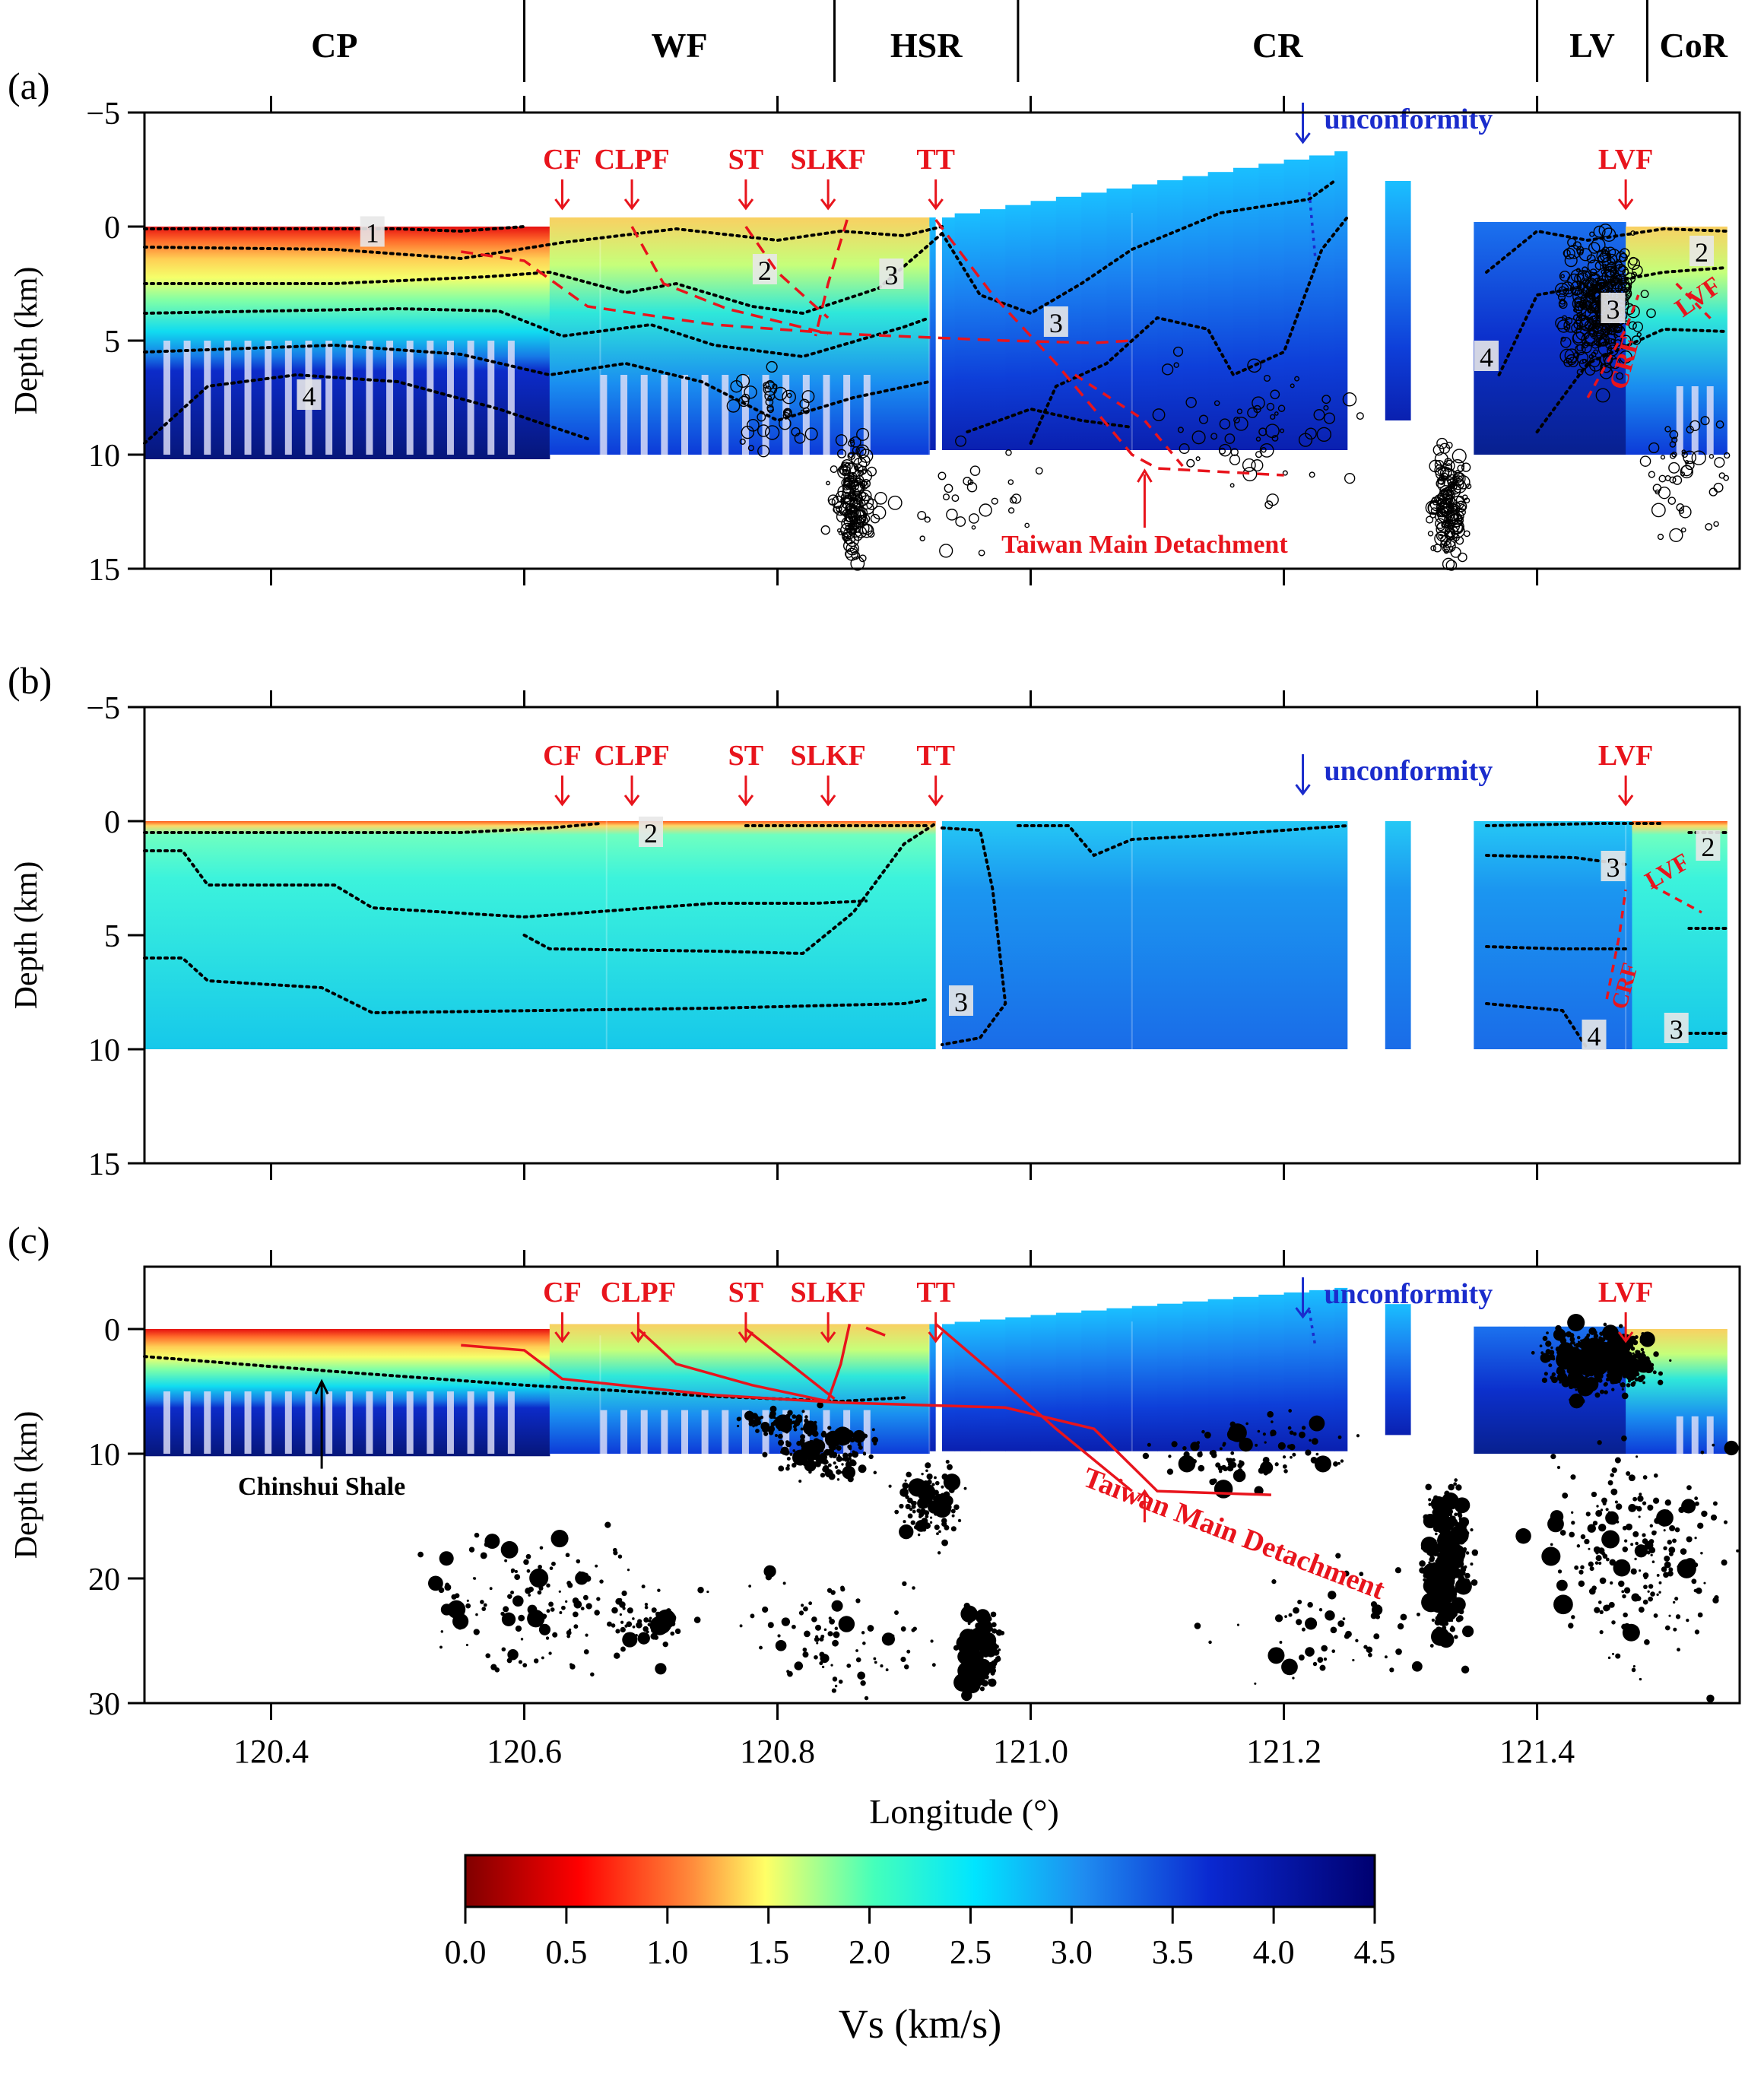 The width and height of the screenshot is (1764, 2081). I want to click on earthquakes, so click(1228, 398).